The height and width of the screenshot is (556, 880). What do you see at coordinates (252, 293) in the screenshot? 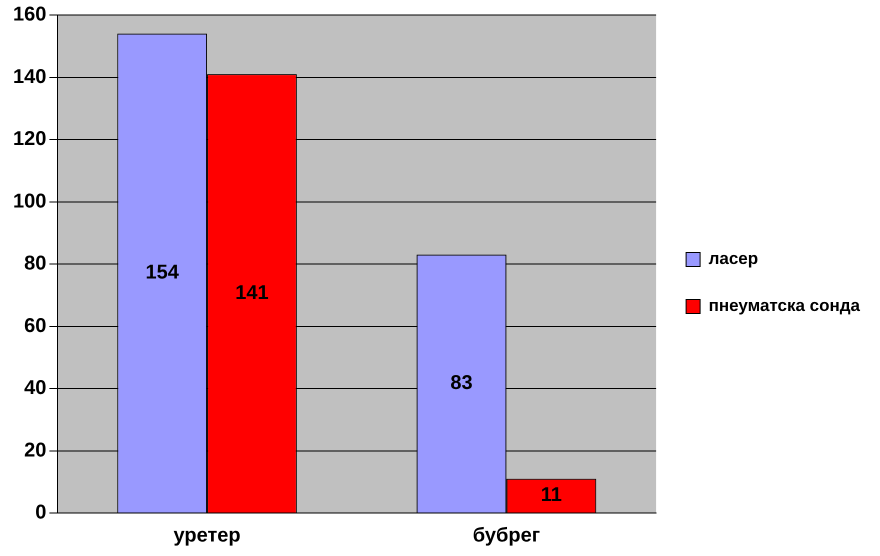
I see `data-label: 141` at bounding box center [252, 293].